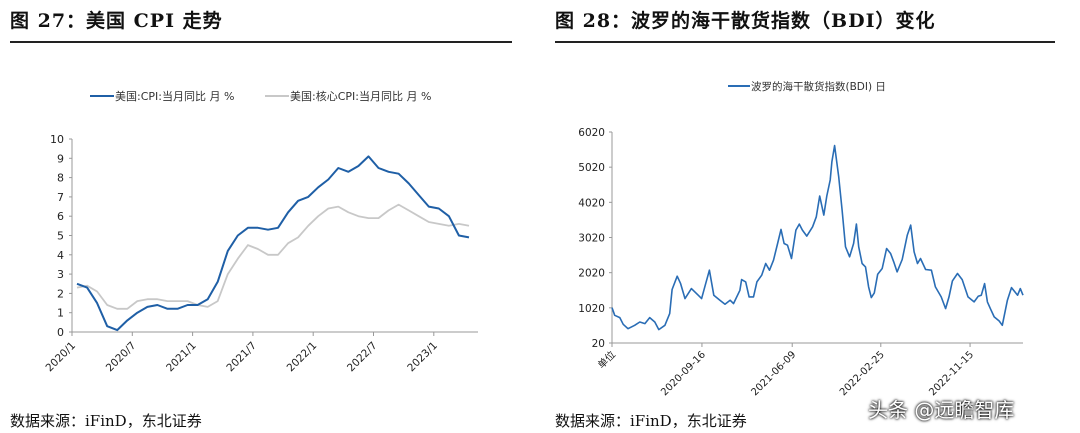 Image resolution: width=1080 pixels, height=433 pixels. What do you see at coordinates (60, 255) in the screenshot?
I see `y-tick-label: 4` at bounding box center [60, 255].